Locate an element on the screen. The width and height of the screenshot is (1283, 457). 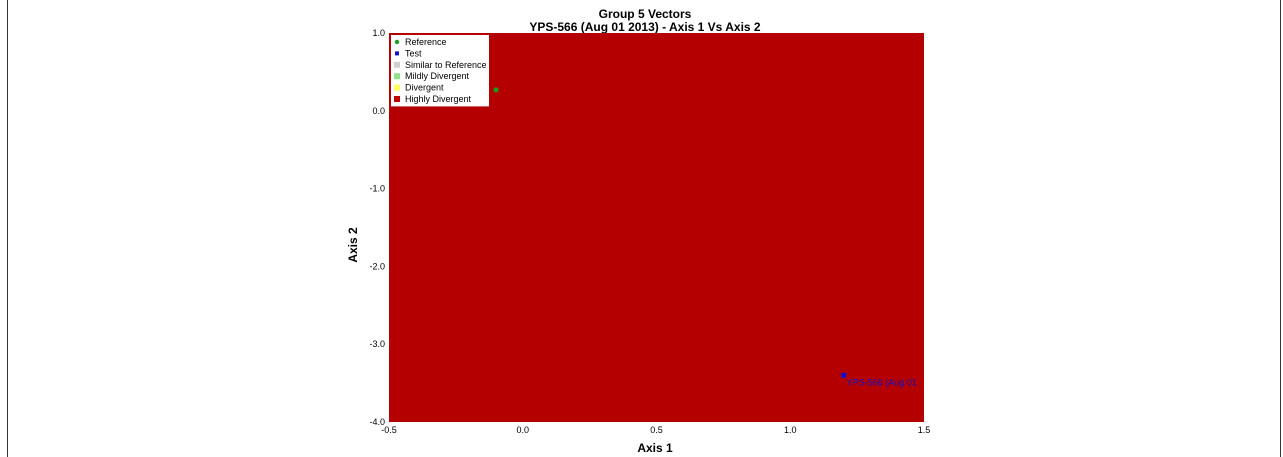
test-point-label: YPS-566 (Aug 01 is located at coordinates (882, 382).